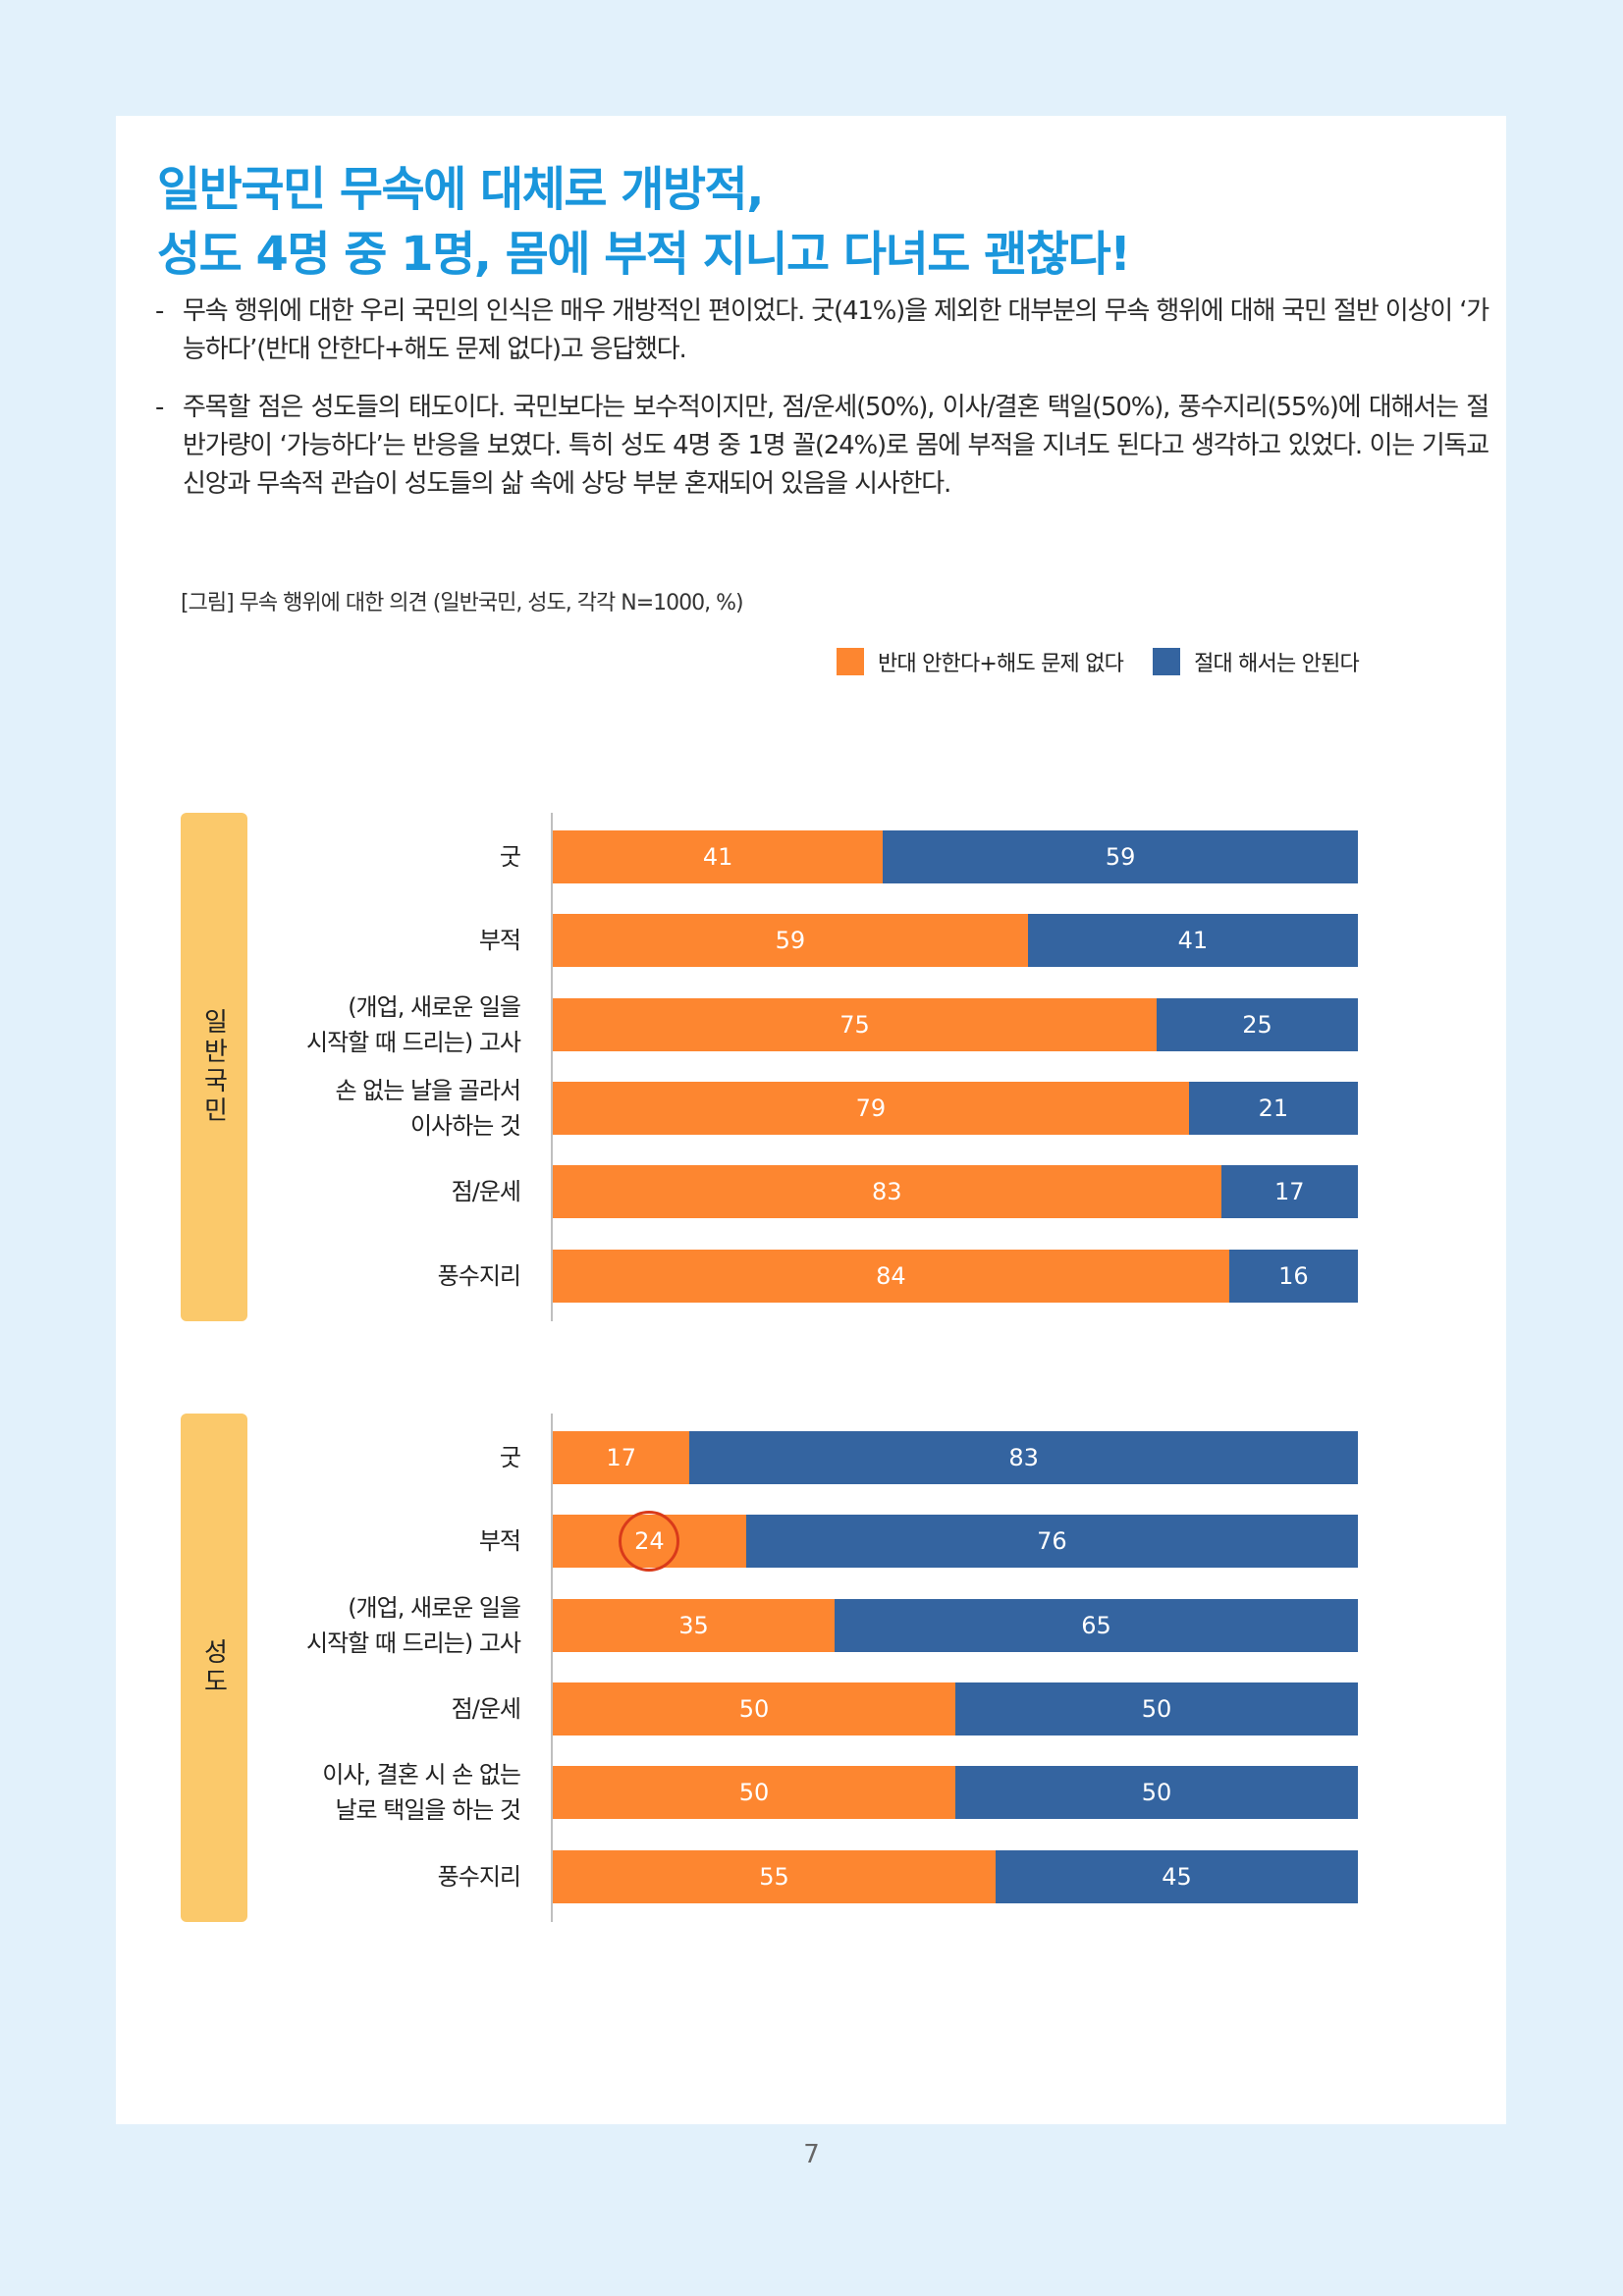  What do you see at coordinates (373, 1541) in the screenshot?
I see `category-label: 부적` at bounding box center [373, 1541].